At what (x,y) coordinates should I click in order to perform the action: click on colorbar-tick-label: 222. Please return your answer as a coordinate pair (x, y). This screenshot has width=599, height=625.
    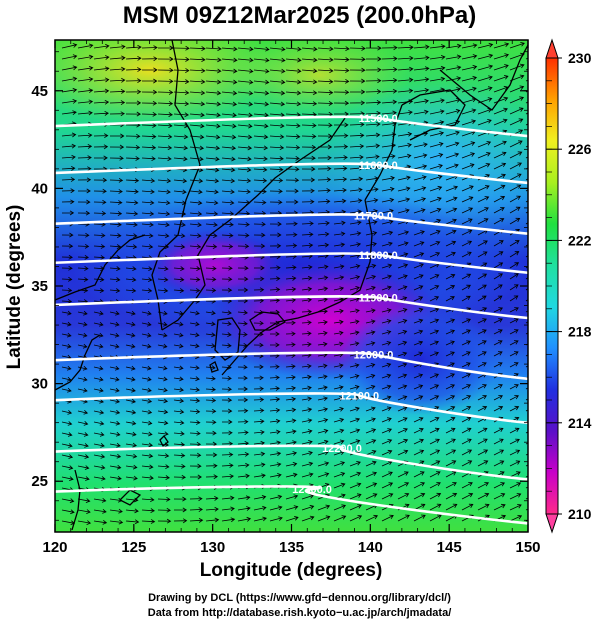
    Looking at the image, I should click on (580, 240).